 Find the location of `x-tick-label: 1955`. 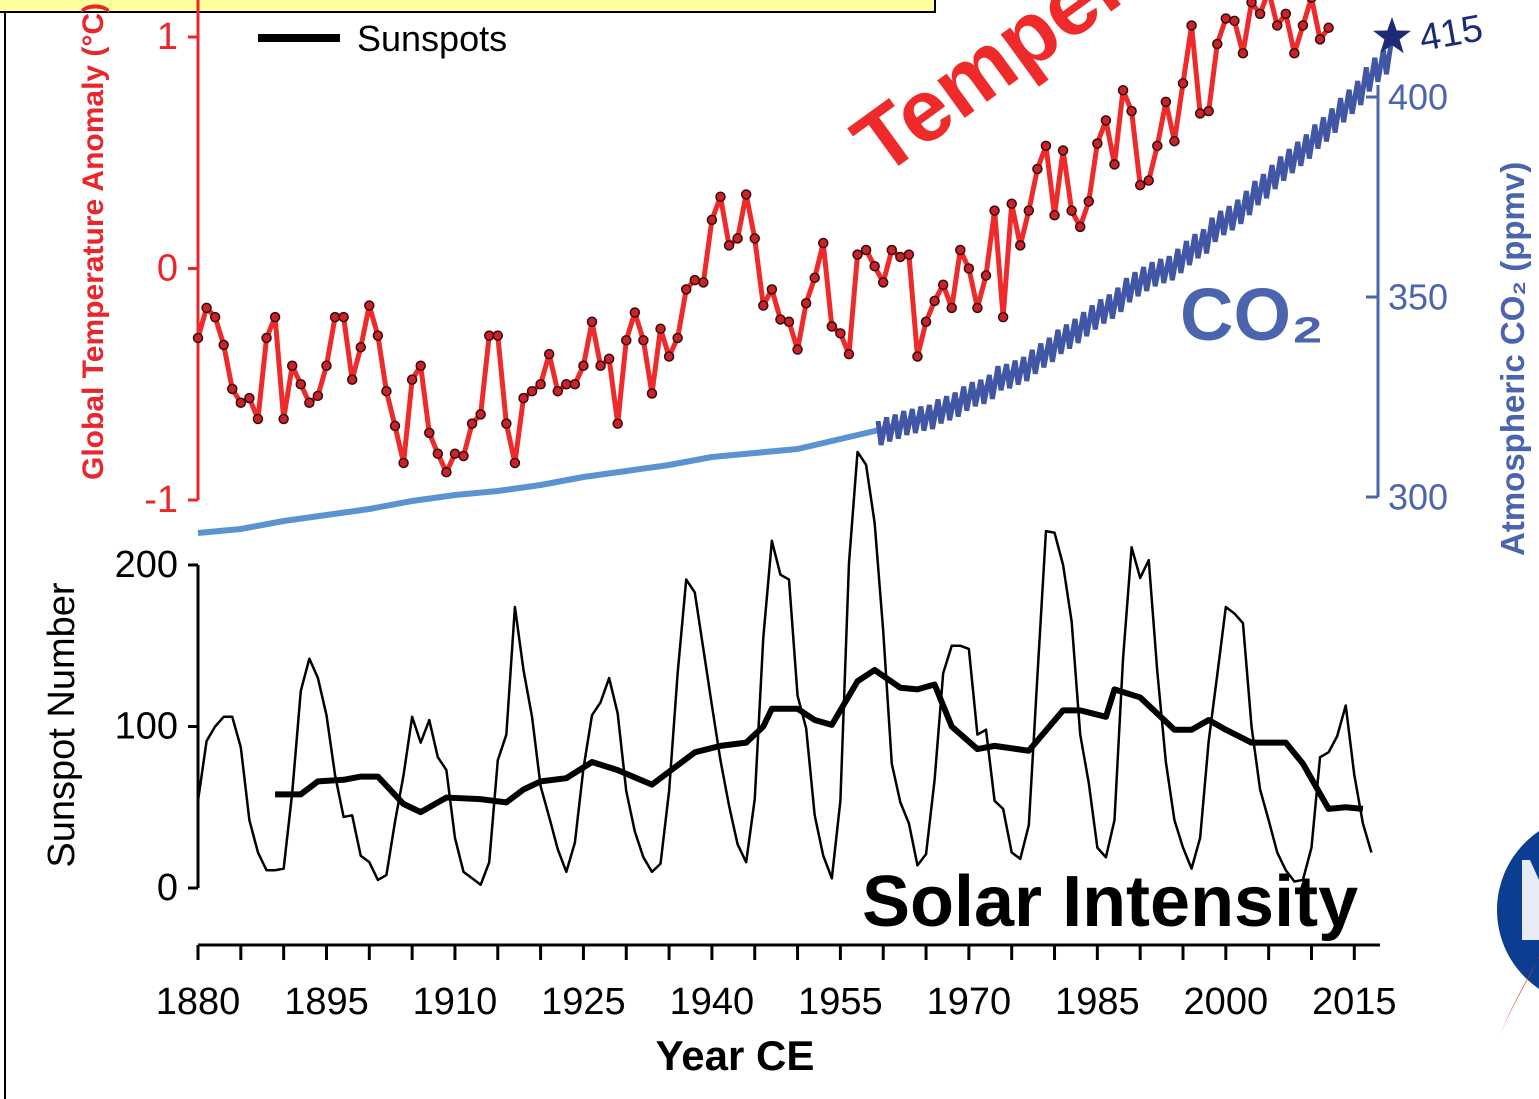

x-tick-label: 1955 is located at coordinates (840, 1002).